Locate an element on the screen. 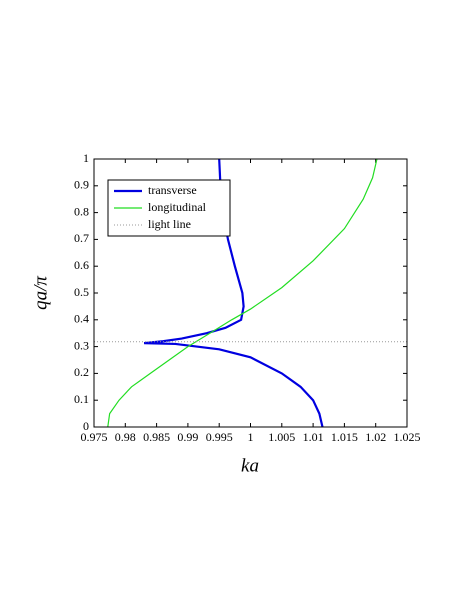 Image resolution: width=463 pixels, height=599 pixels. y-tick-label: 0.4 is located at coordinates (81, 319).